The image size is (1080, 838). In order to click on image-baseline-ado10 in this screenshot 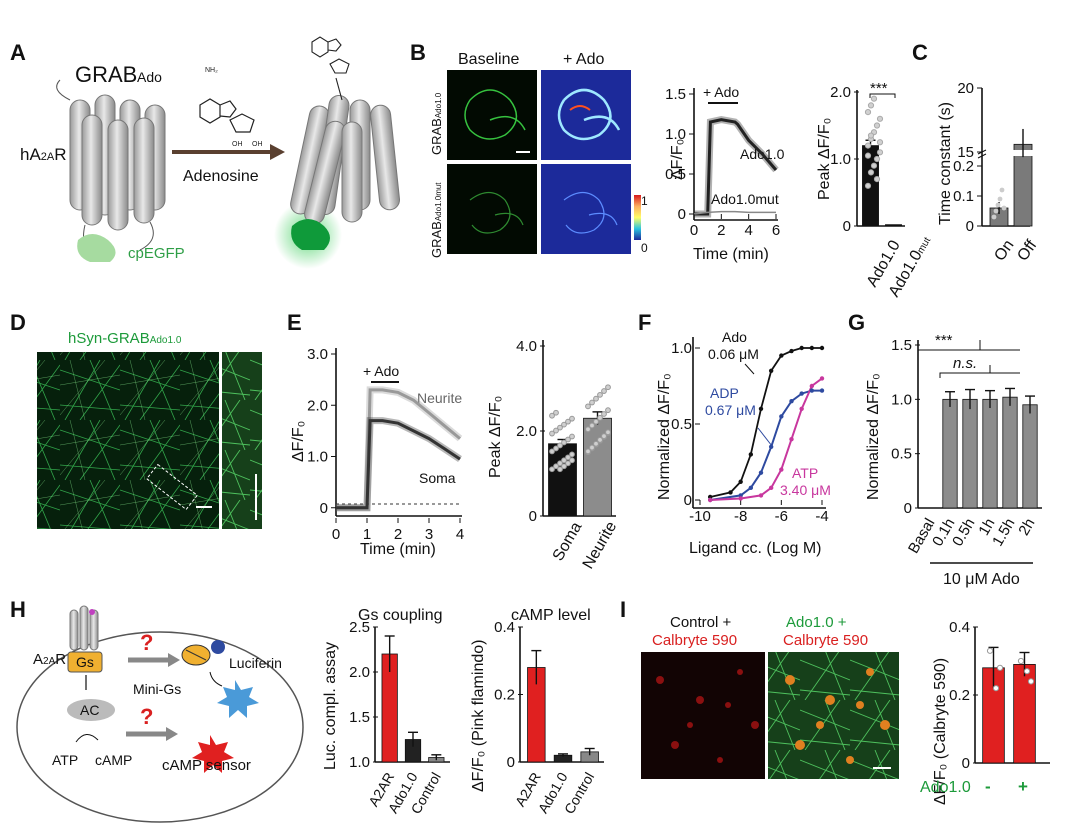, I will do `click(492, 115)`.